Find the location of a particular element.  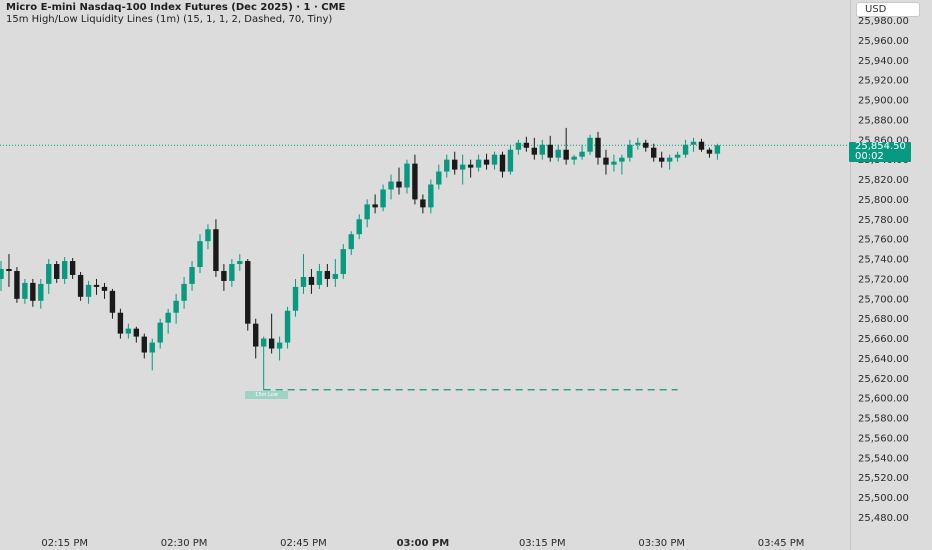

price-tick-label: 25,660.00 is located at coordinates (883, 339).